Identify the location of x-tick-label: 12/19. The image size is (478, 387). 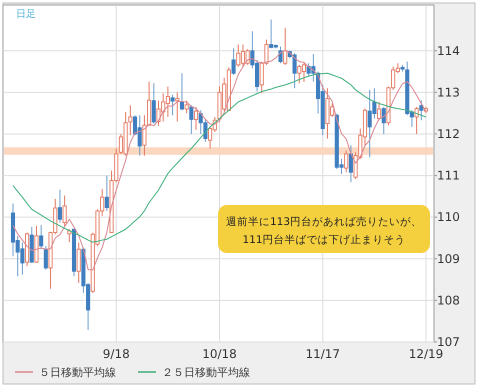
(426, 354).